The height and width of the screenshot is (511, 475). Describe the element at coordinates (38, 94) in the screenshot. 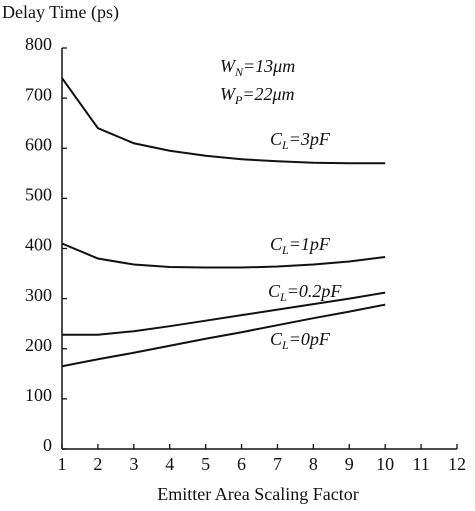

I see `y-tick-label: 700` at that location.